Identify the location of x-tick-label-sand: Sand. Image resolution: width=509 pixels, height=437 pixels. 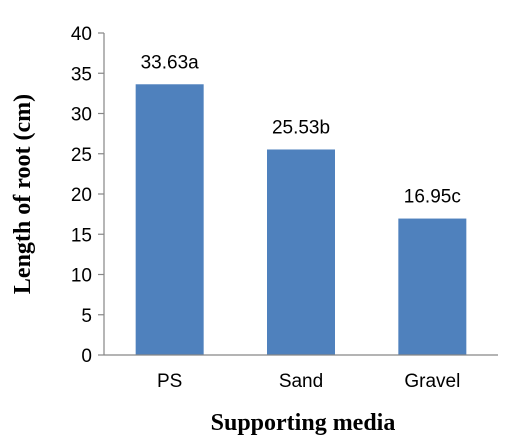
(301, 381).